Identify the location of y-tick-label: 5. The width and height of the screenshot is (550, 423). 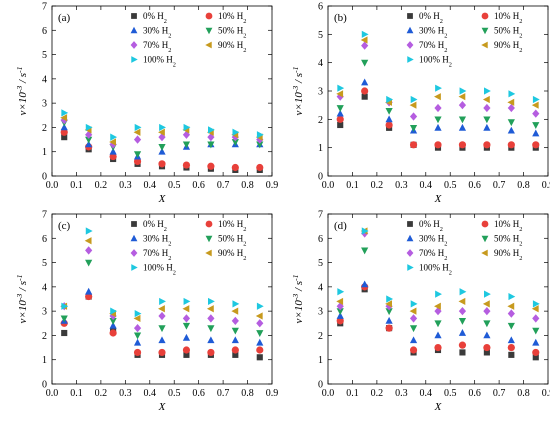
(320, 35).